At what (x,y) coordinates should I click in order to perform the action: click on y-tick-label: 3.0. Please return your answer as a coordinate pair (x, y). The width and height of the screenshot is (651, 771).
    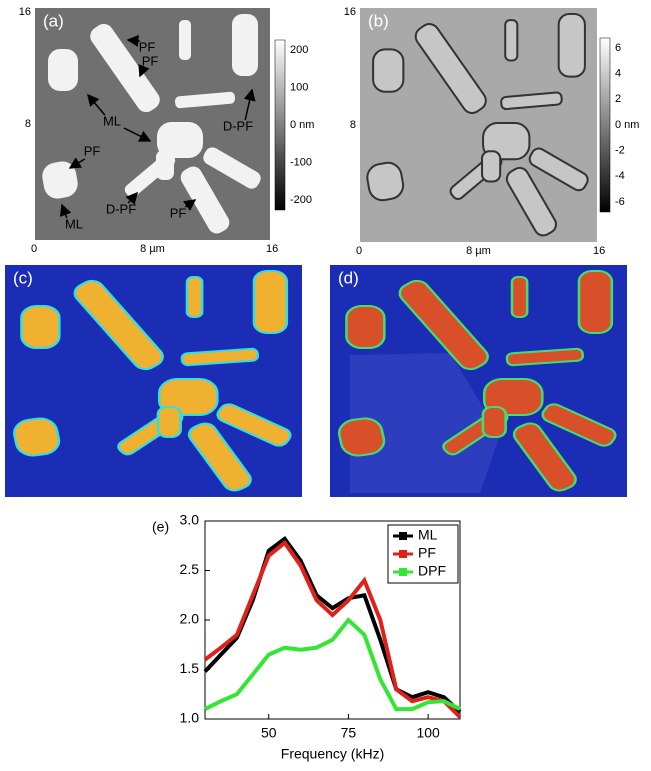
    Looking at the image, I should click on (190, 520).